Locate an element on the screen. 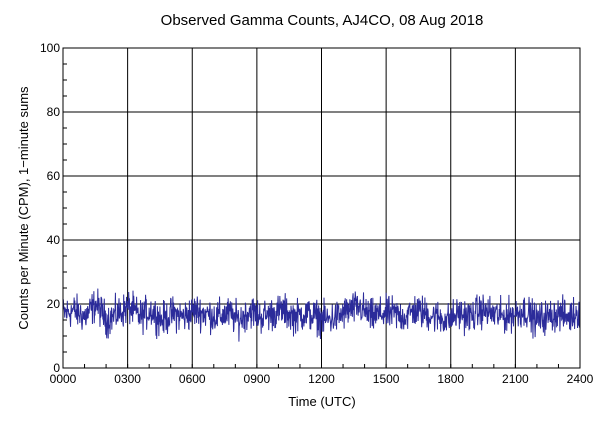 The width and height of the screenshot is (600, 428). y-tick-label: 80 is located at coordinates (54, 112).